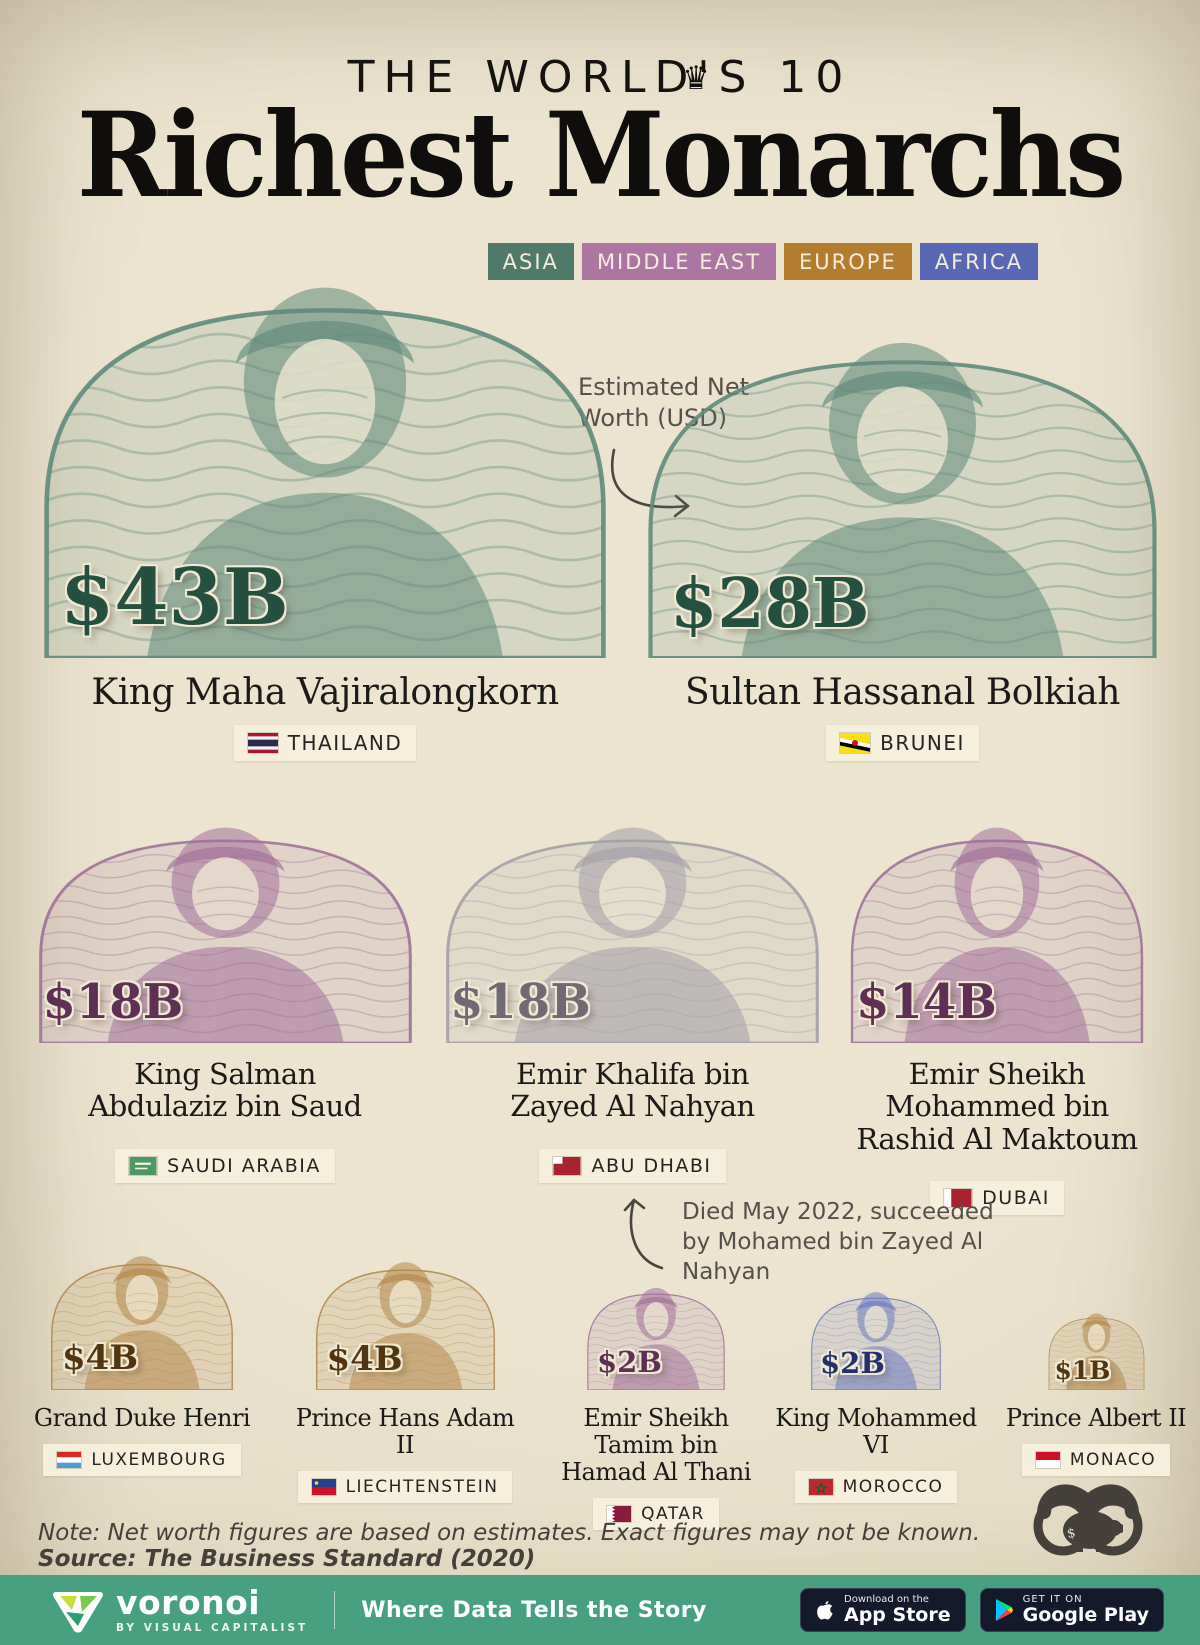 This screenshot has width=1200, height=1645. What do you see at coordinates (78, 1612) in the screenshot?
I see `voronoi-logo-icon` at bounding box center [78, 1612].